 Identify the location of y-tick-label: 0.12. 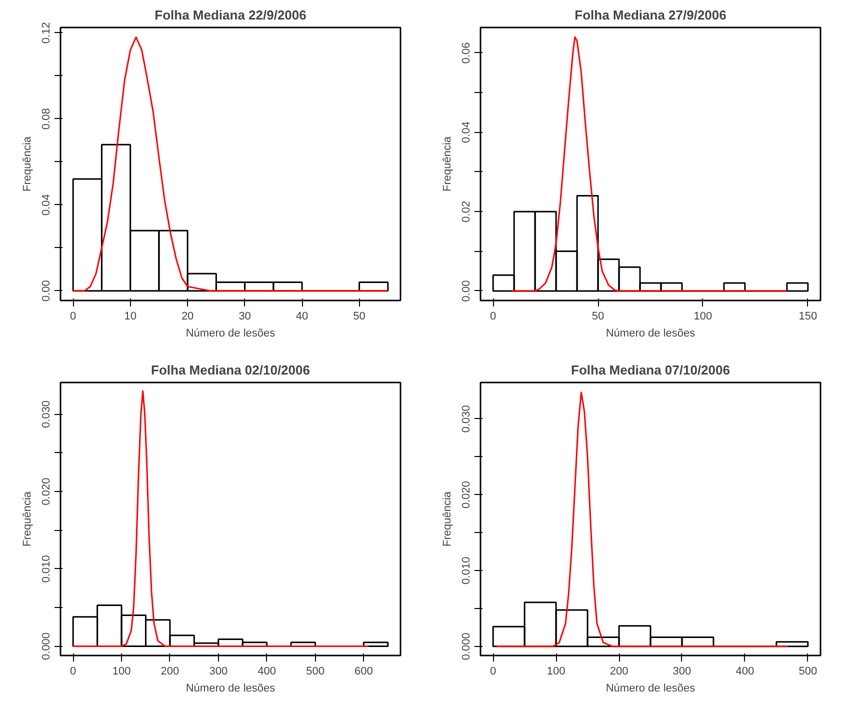
(46, 33).